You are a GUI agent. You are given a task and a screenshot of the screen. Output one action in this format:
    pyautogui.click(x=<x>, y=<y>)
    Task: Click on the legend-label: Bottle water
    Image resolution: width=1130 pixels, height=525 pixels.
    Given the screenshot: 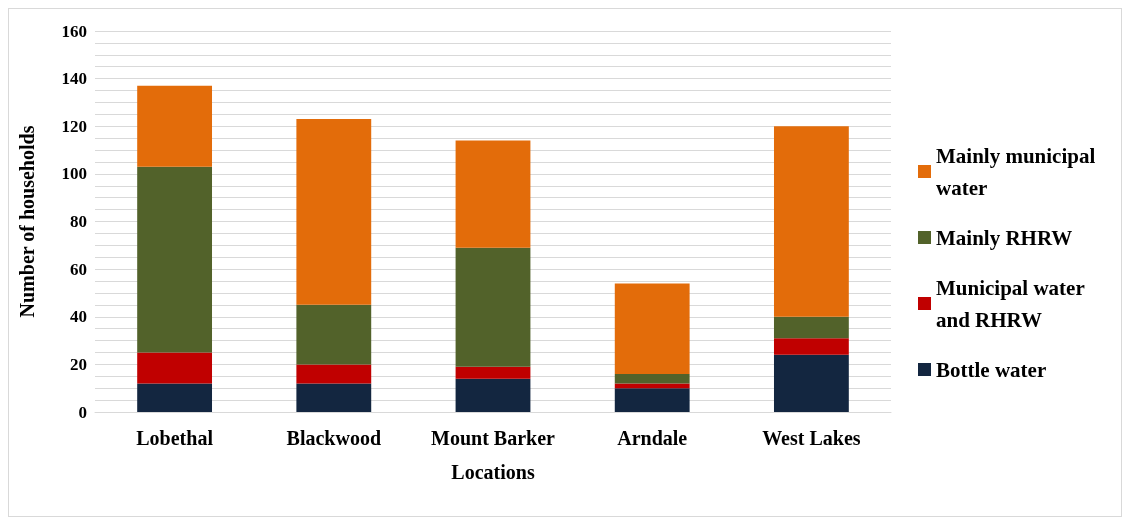 What is the action you would take?
    pyautogui.click(x=991, y=369)
    